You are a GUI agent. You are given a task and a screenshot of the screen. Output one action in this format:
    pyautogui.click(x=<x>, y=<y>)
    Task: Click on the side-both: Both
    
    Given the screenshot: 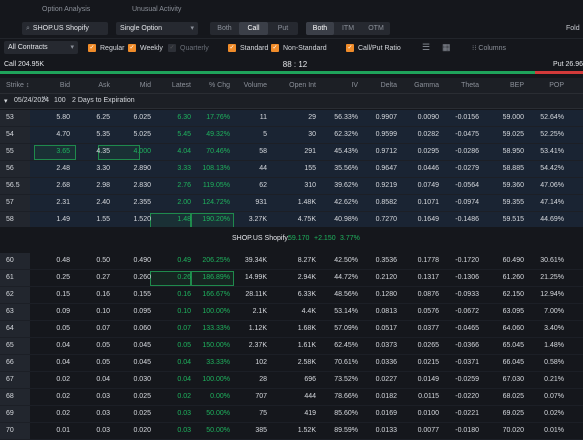 What is the action you would take?
    pyautogui.click(x=224, y=28)
    